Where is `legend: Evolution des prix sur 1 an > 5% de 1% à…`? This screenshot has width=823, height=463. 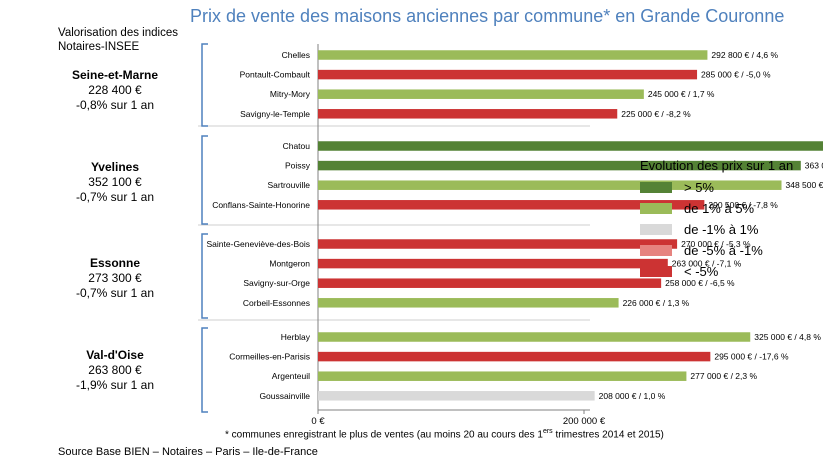 legend: Evolution des prix sur 1 an > 5% de 1% à… is located at coordinates (716, 220).